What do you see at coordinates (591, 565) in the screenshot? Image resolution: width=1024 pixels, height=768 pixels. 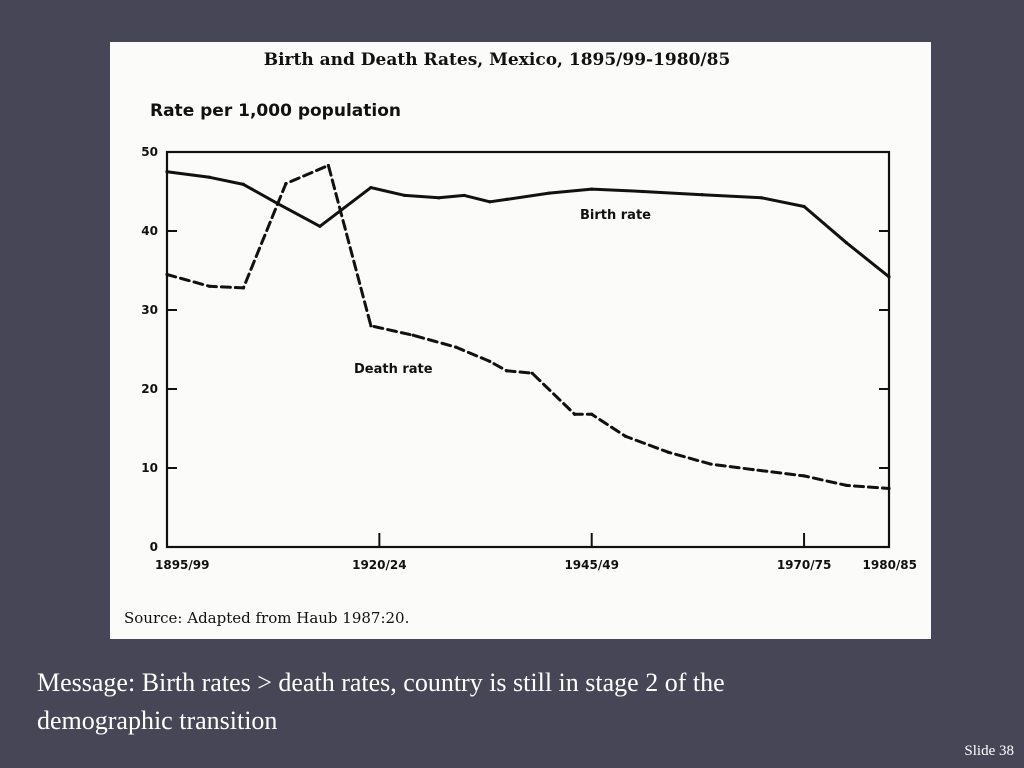 I see `x-tick-label: 1945/49` at bounding box center [591, 565].